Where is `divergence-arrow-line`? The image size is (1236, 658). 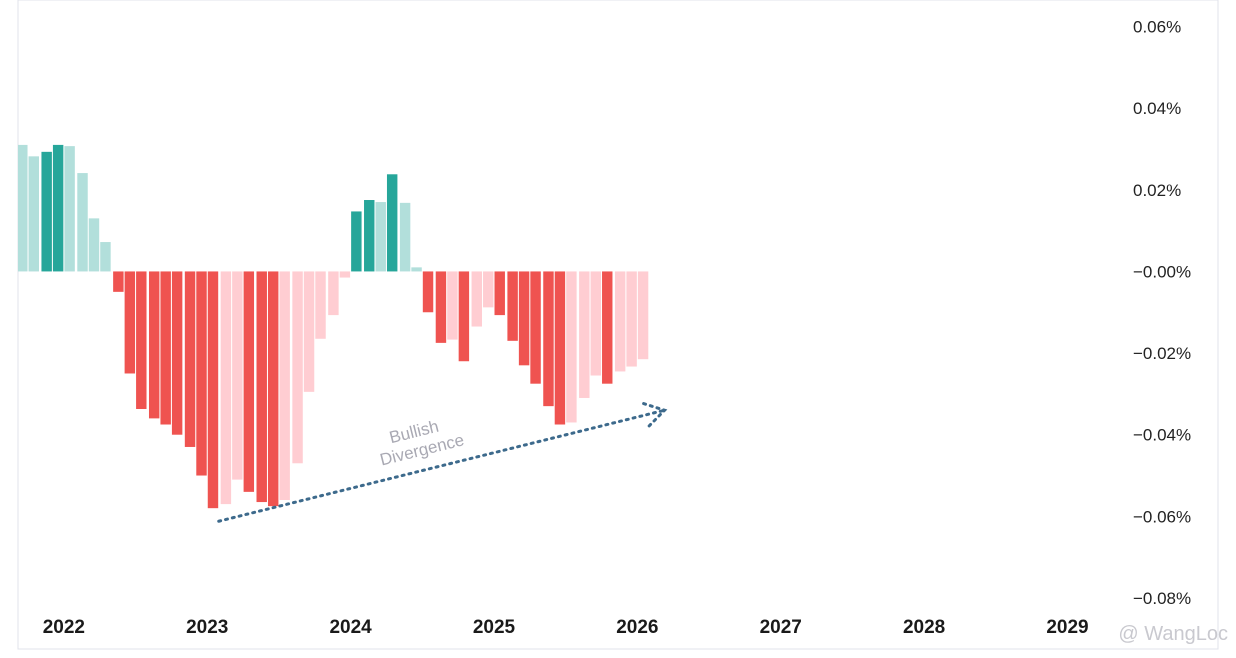 divergence-arrow-line is located at coordinates (442, 465).